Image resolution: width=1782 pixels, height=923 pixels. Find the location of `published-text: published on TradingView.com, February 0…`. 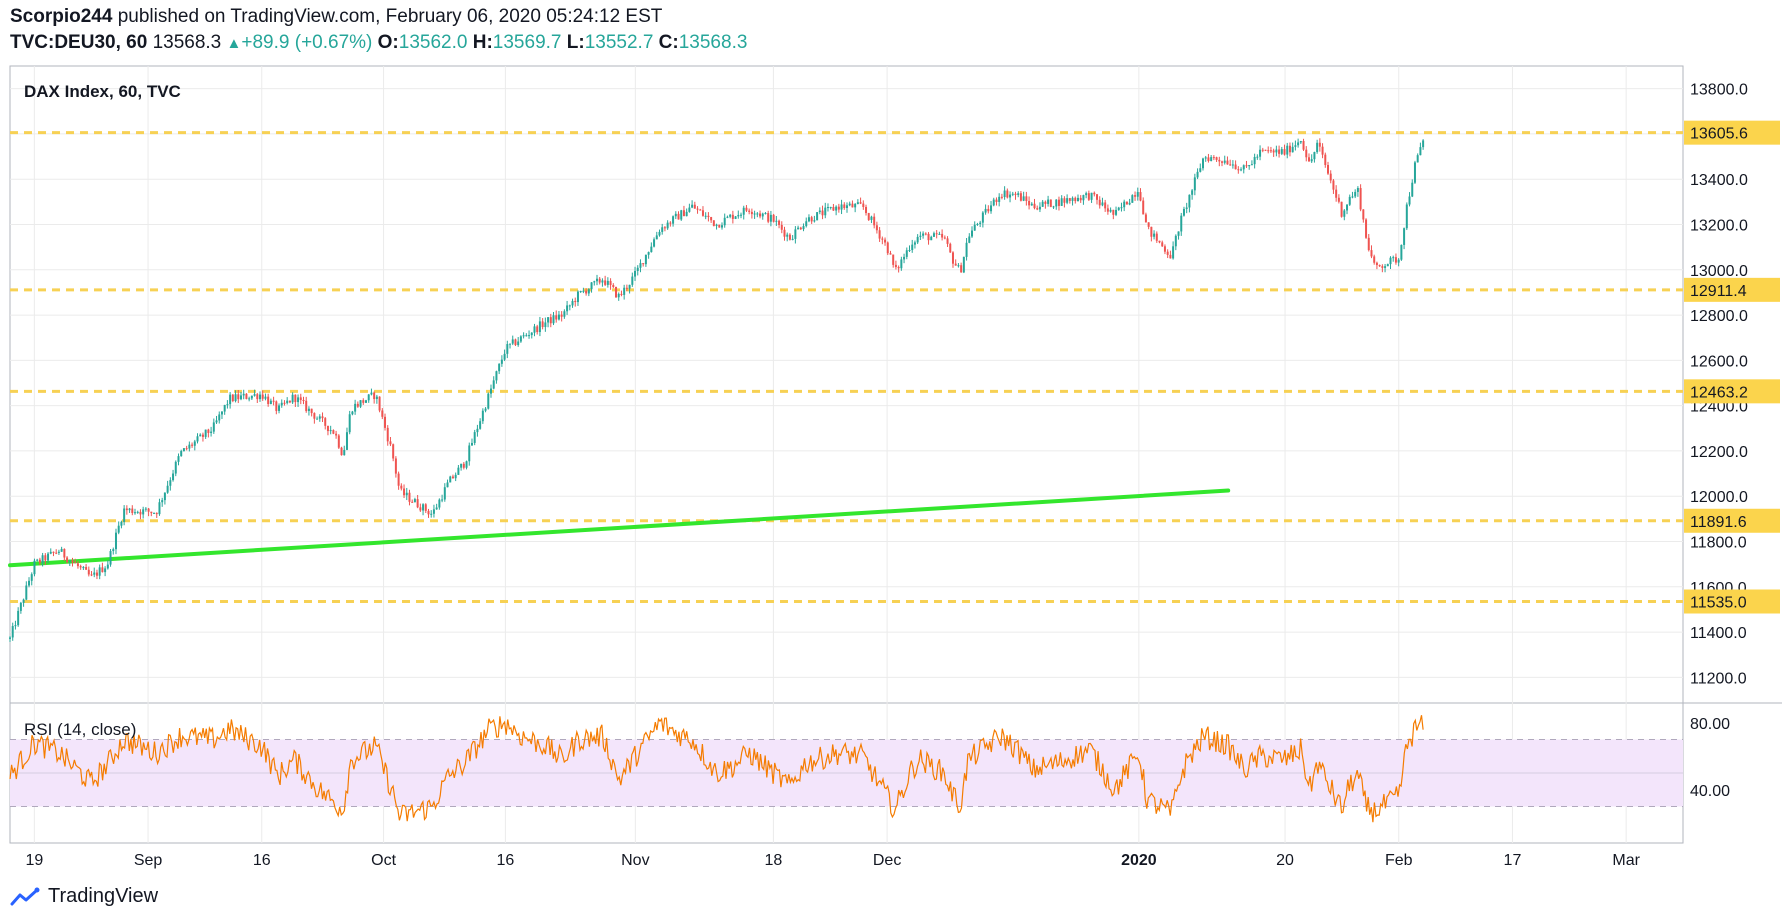

published-text: published on TradingView.com, February 0… is located at coordinates (390, 16).